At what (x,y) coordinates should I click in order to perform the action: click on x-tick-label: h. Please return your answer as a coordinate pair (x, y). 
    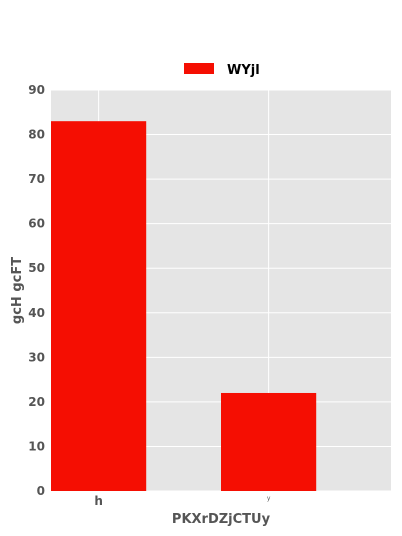
    Looking at the image, I should click on (98, 501).